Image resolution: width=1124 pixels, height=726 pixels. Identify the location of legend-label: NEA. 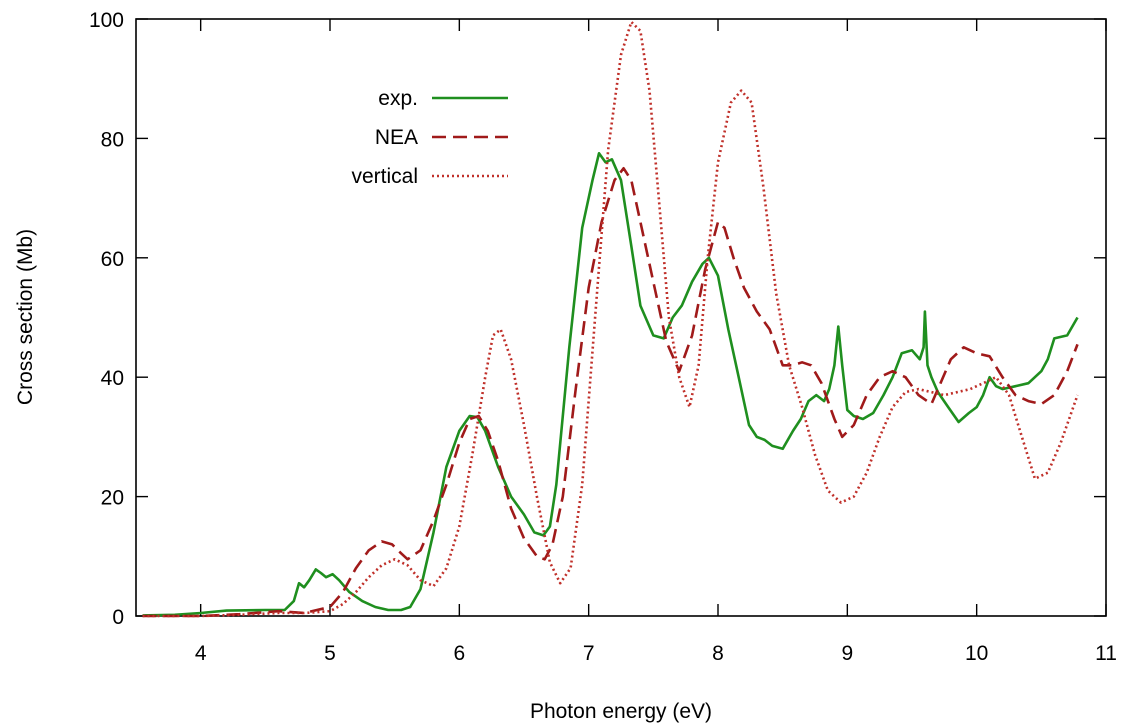
(396, 137).